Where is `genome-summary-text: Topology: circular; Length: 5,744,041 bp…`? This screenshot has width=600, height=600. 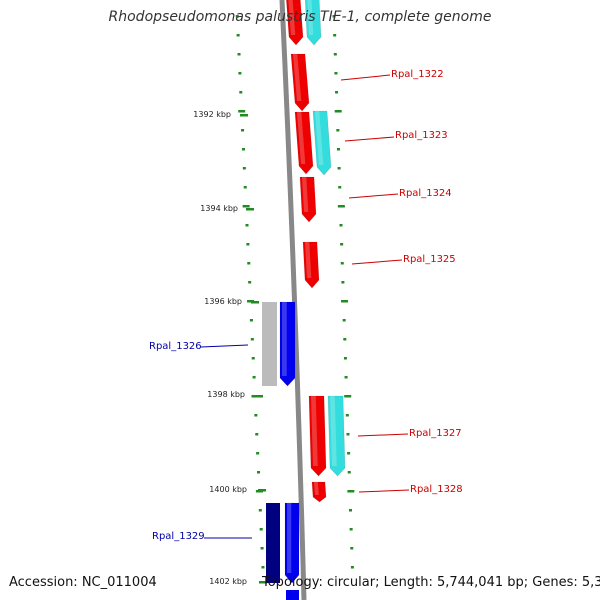
genome-summary-text: Topology: circular; Length: 5,744,041 bp… is located at coordinates (431, 582).